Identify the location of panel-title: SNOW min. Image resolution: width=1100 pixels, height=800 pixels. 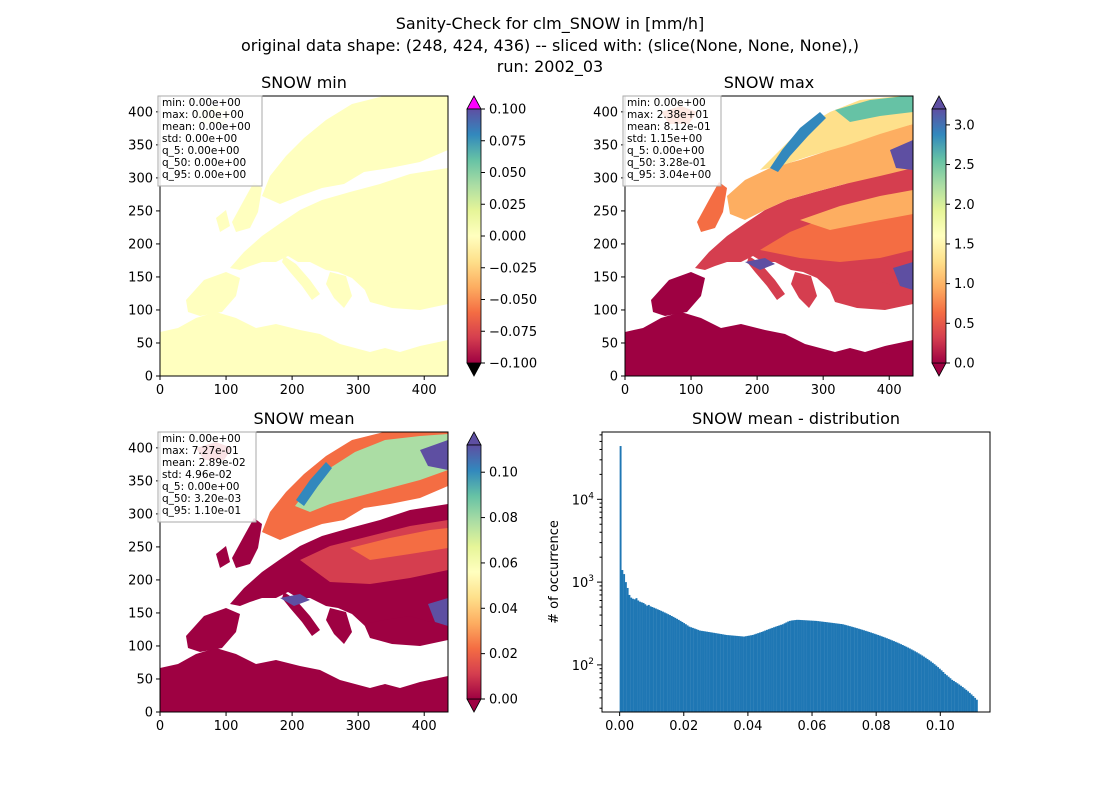
(304, 82).